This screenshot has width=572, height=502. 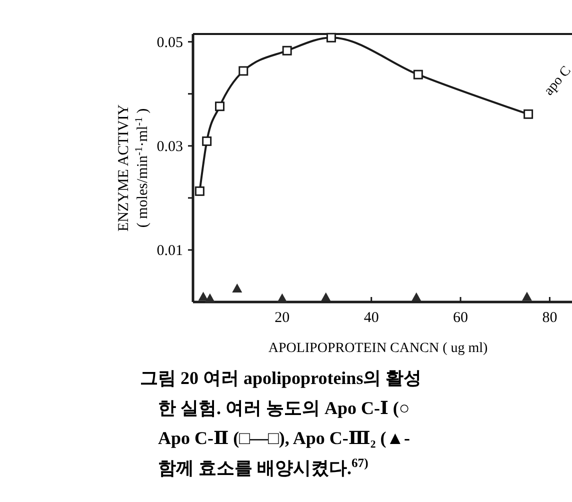 I want to click on text: 함께 효소를 배양시켰다.$^{67)}$, so click(x=263, y=467).